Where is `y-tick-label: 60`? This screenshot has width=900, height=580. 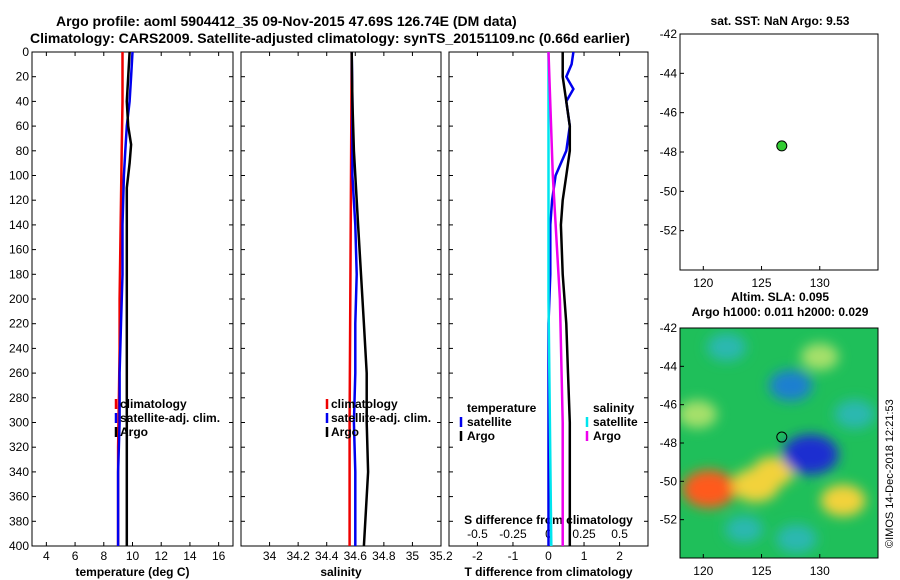 y-tick-label: 60 is located at coordinates (23, 126).